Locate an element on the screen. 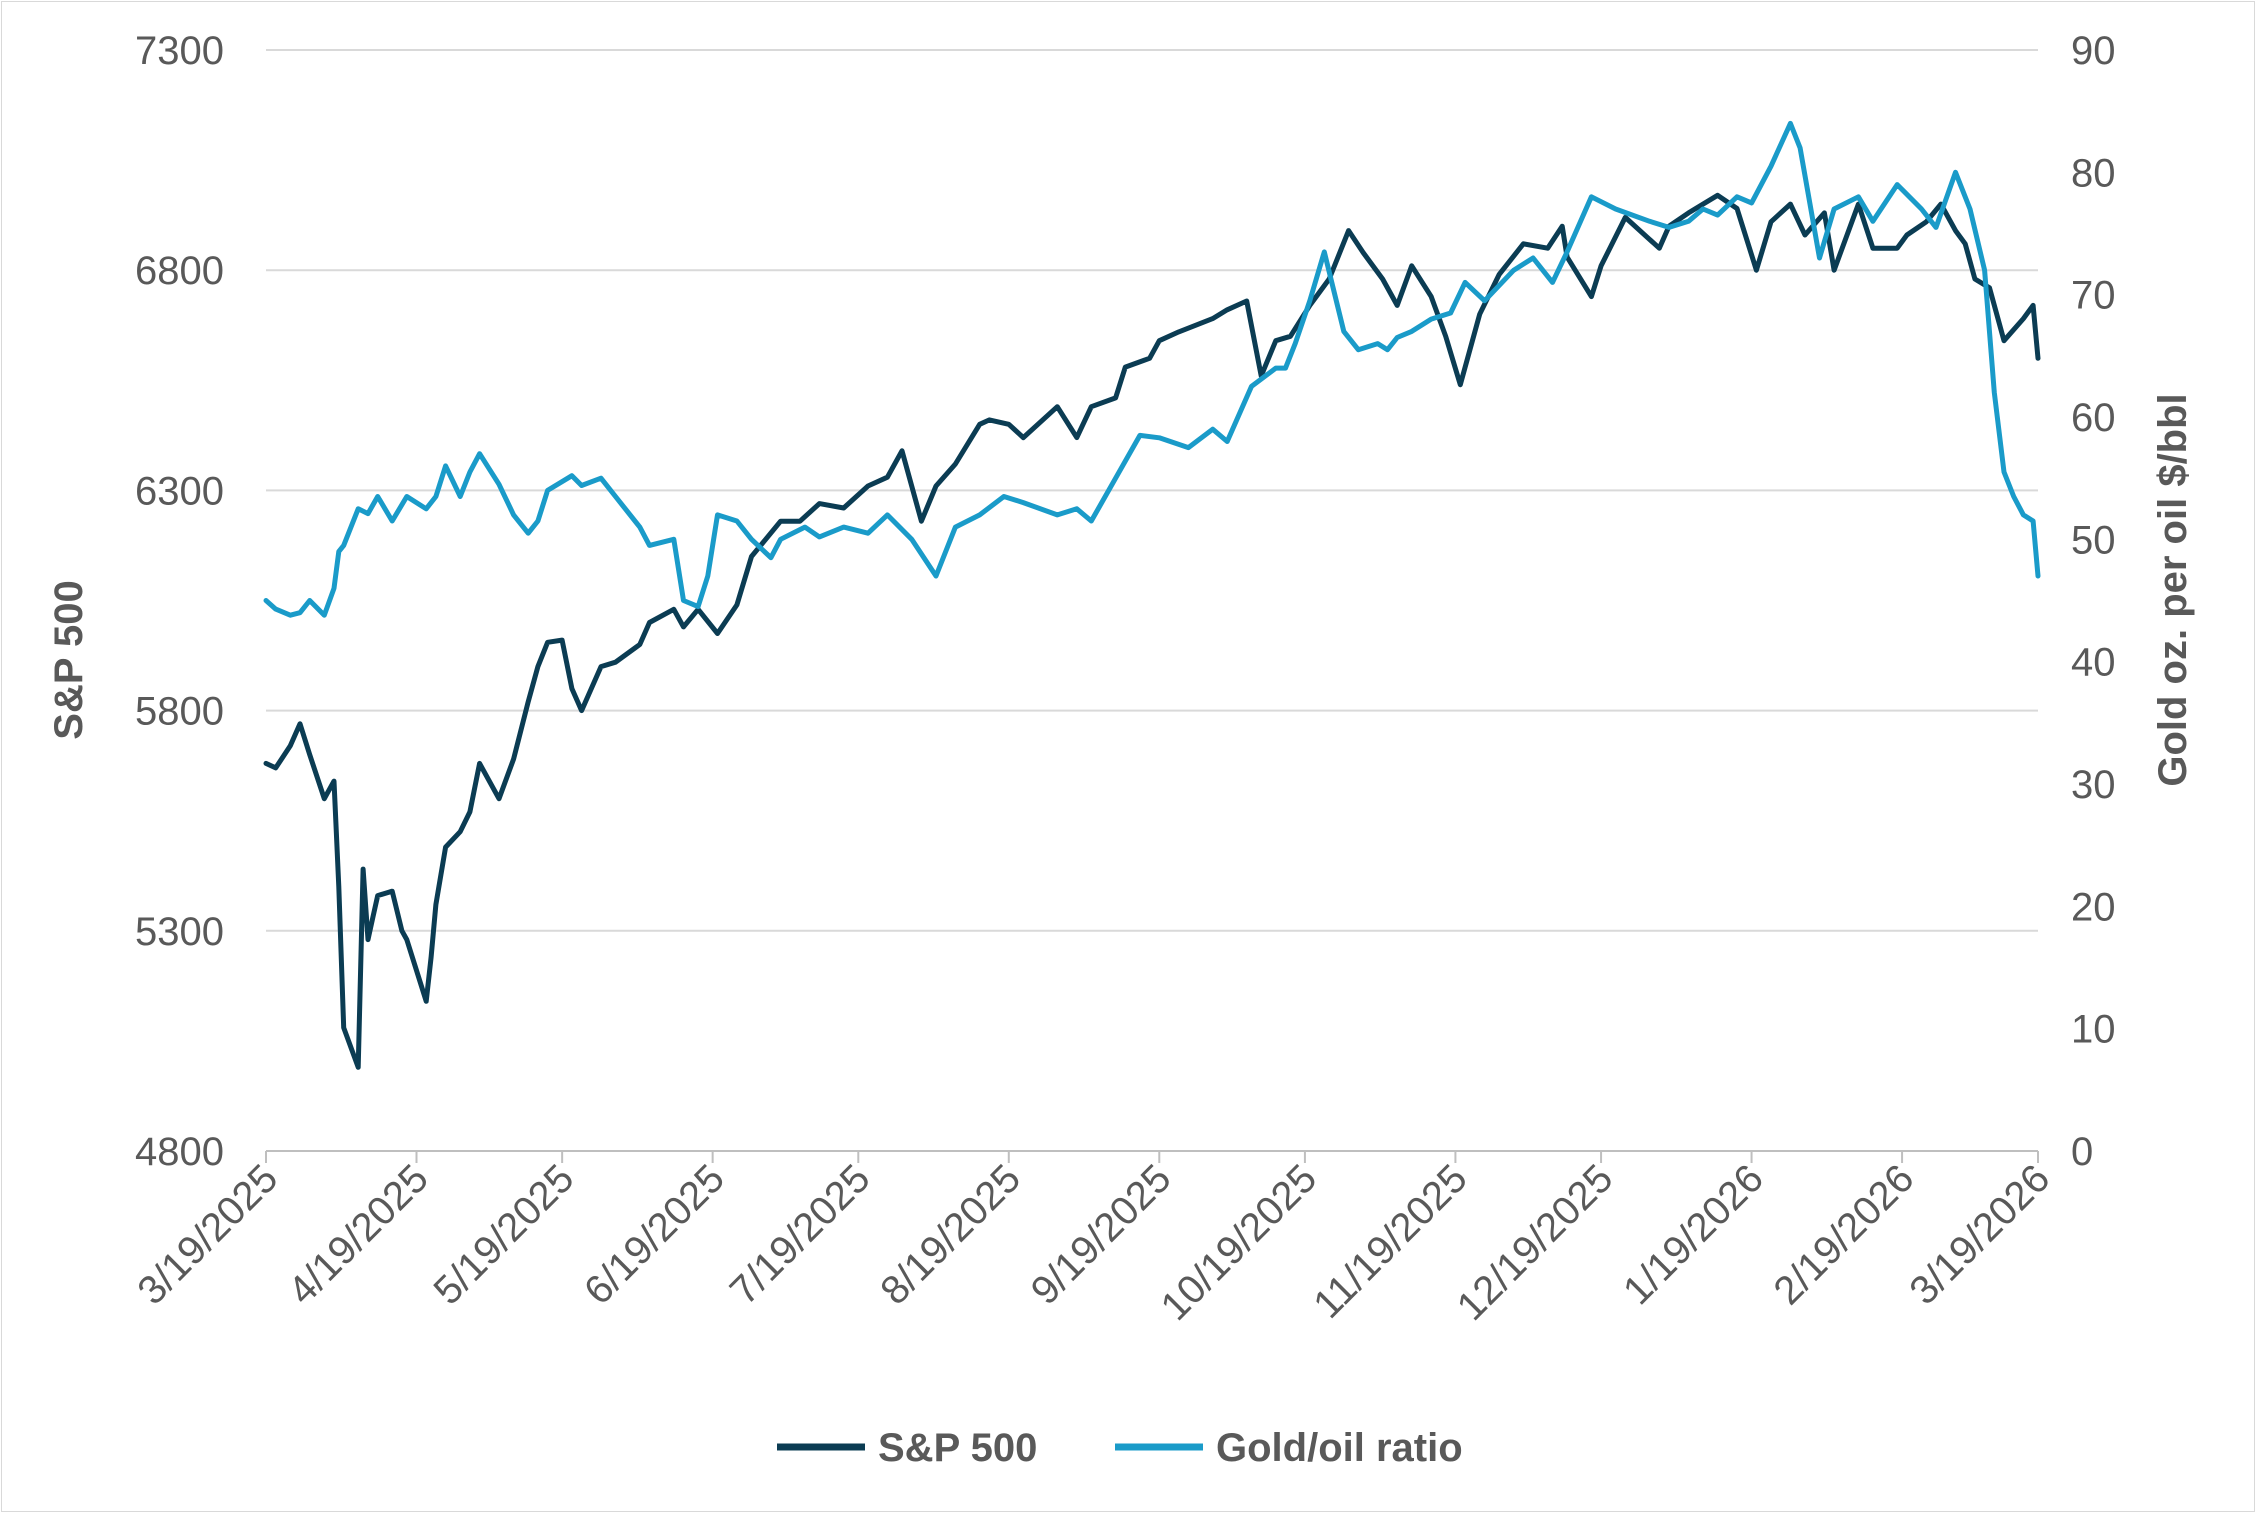 The width and height of the screenshot is (2258, 1515). y-tick-label: 4800 is located at coordinates (179, 1152).